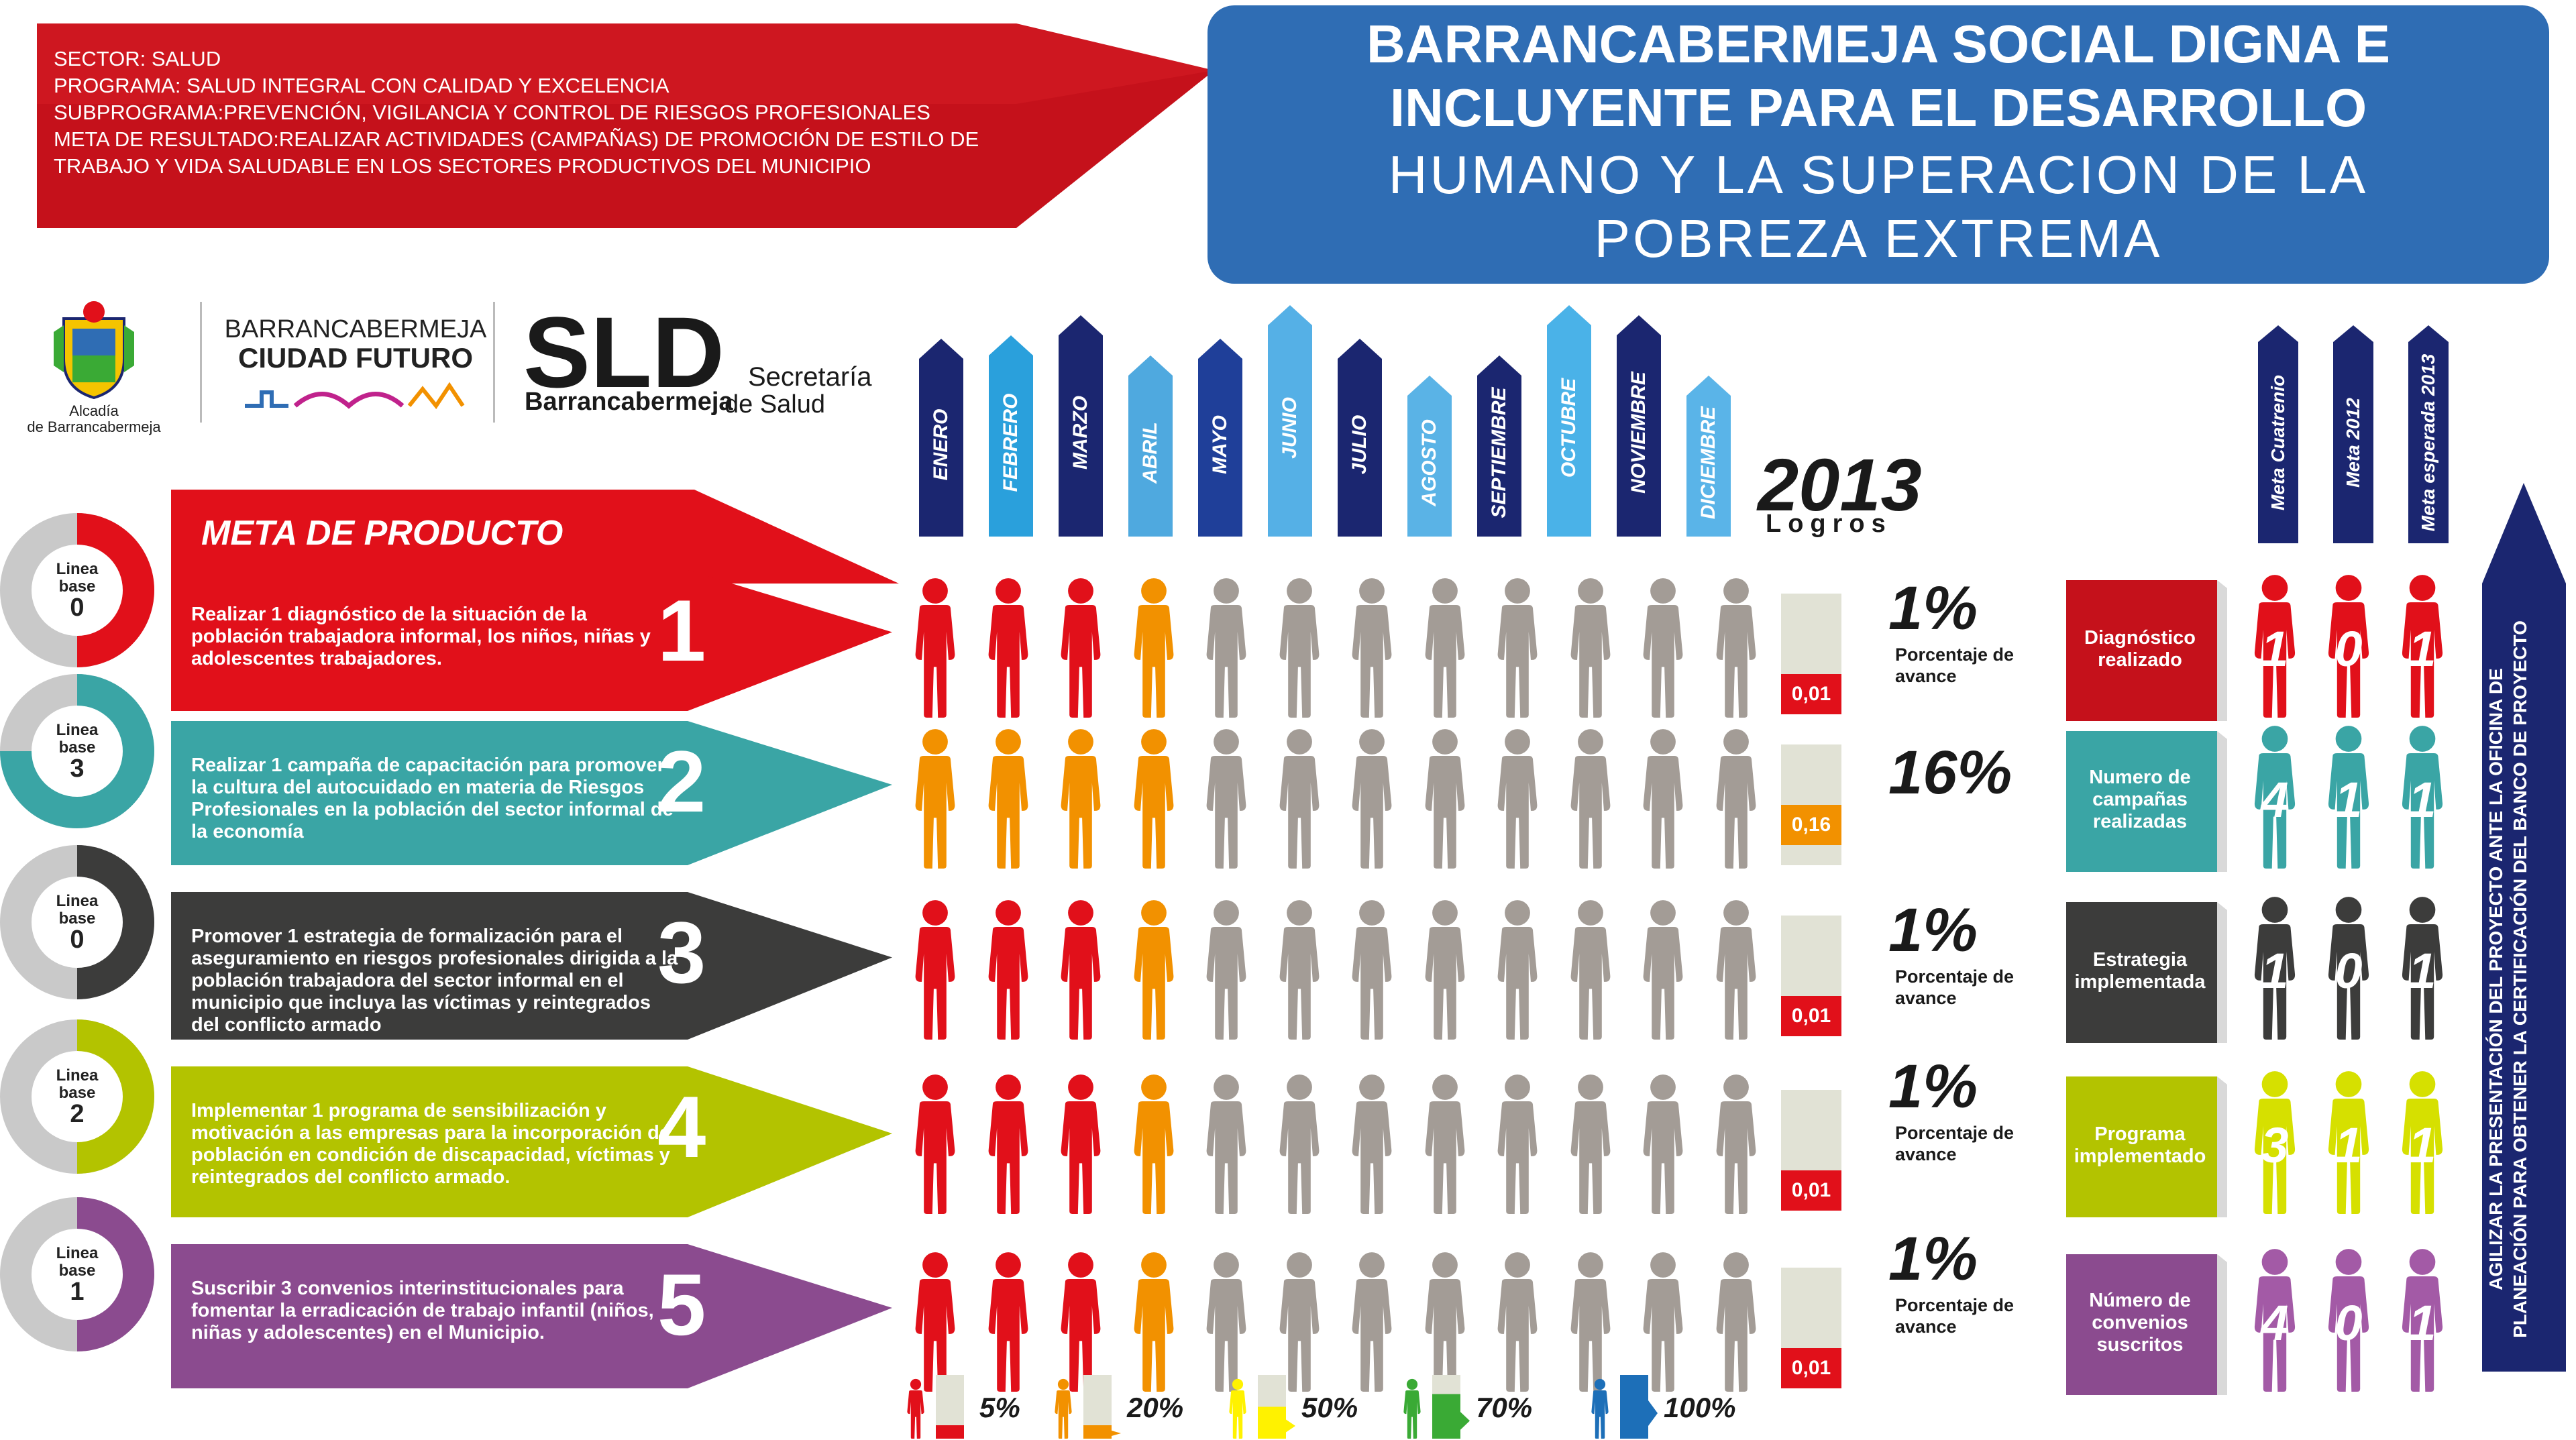  I want to click on month-arrow-agosto, so click(1429, 456).